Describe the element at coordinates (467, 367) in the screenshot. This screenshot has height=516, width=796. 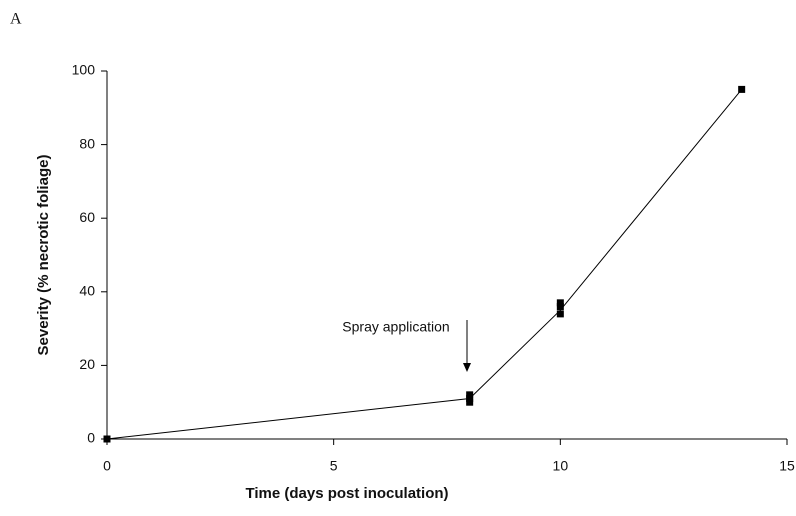
I see `annotation-arrowhead` at that location.